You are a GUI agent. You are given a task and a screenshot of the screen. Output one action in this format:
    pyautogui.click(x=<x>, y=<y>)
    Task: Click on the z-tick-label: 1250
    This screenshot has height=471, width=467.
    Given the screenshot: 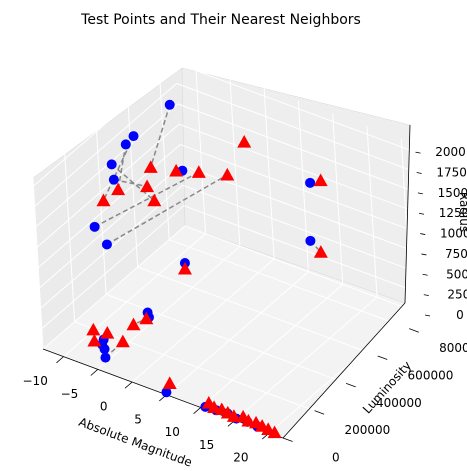 What is the action you would take?
    pyautogui.click(x=453, y=213)
    